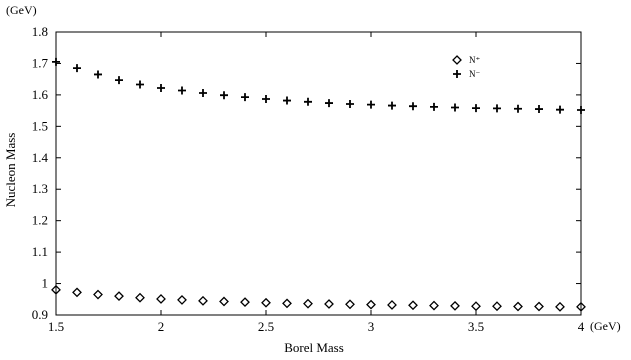 The width and height of the screenshot is (631, 360). Describe the element at coordinates (314, 347) in the screenshot. I see `x-axis-label: Borel Mass` at that location.